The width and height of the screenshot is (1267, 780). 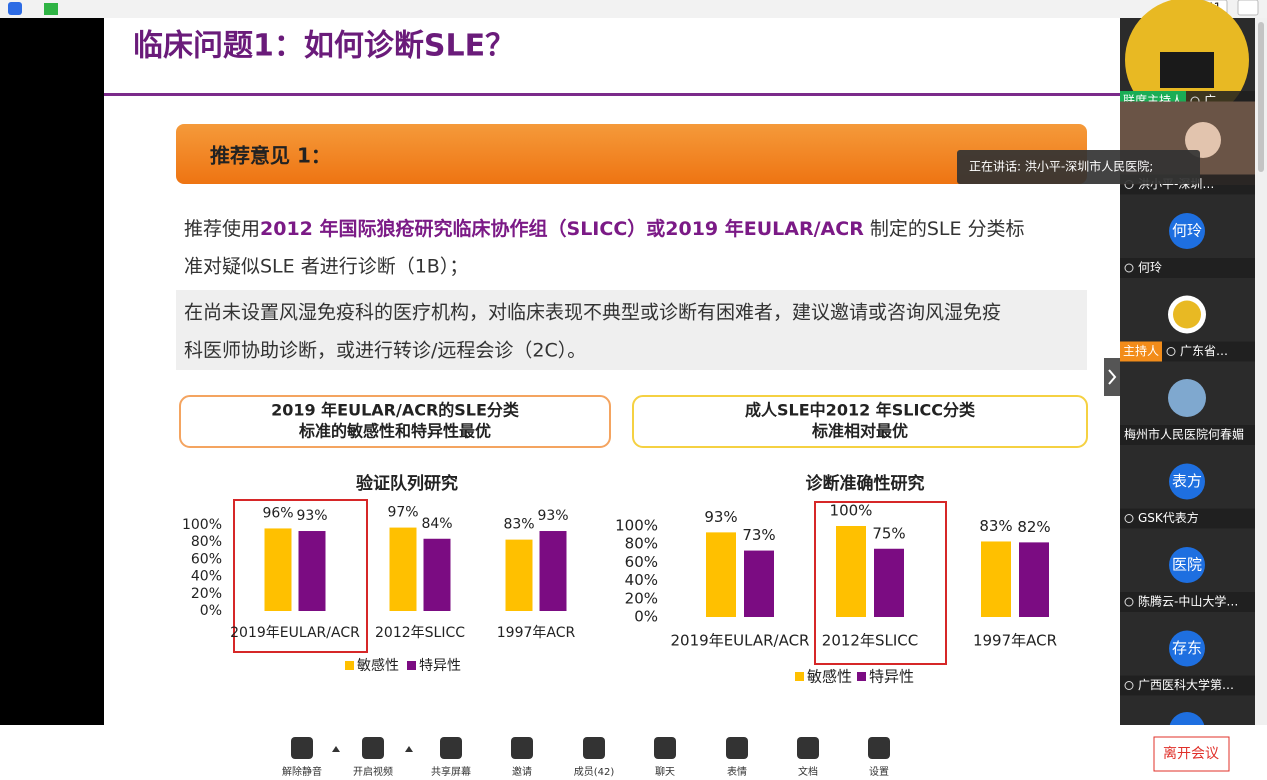 I want to click on avatar-text: 表方, so click(x=1187, y=481).